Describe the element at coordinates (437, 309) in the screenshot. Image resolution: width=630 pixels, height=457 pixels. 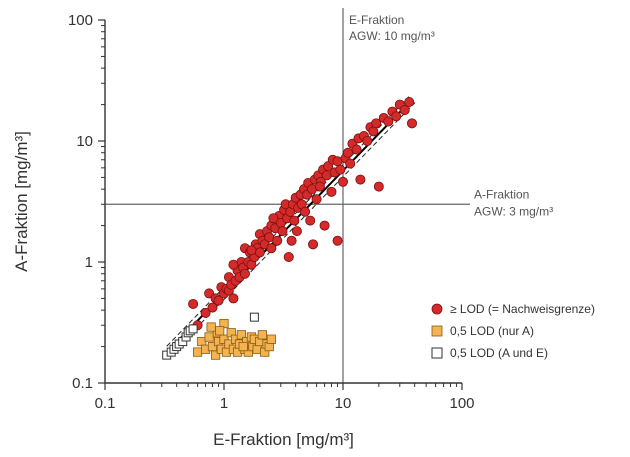
I see `legend-marker-lod` at that location.